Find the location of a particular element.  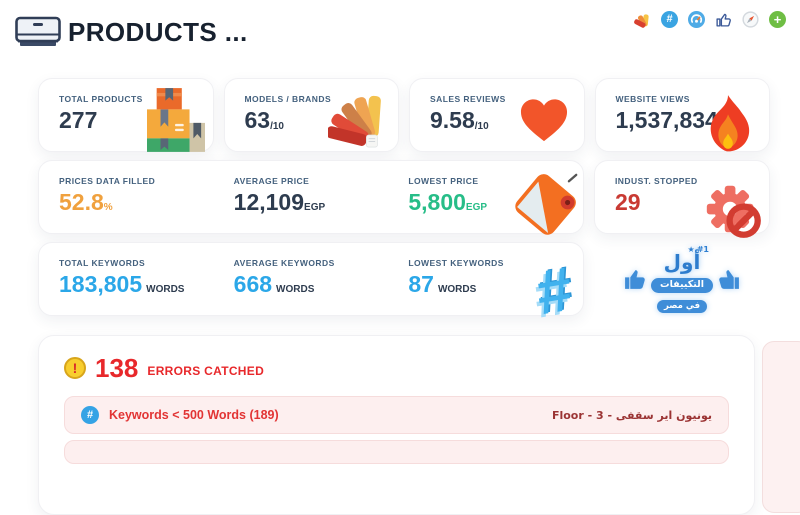

badge-subtitle: التكييفات is located at coordinates (682, 285).